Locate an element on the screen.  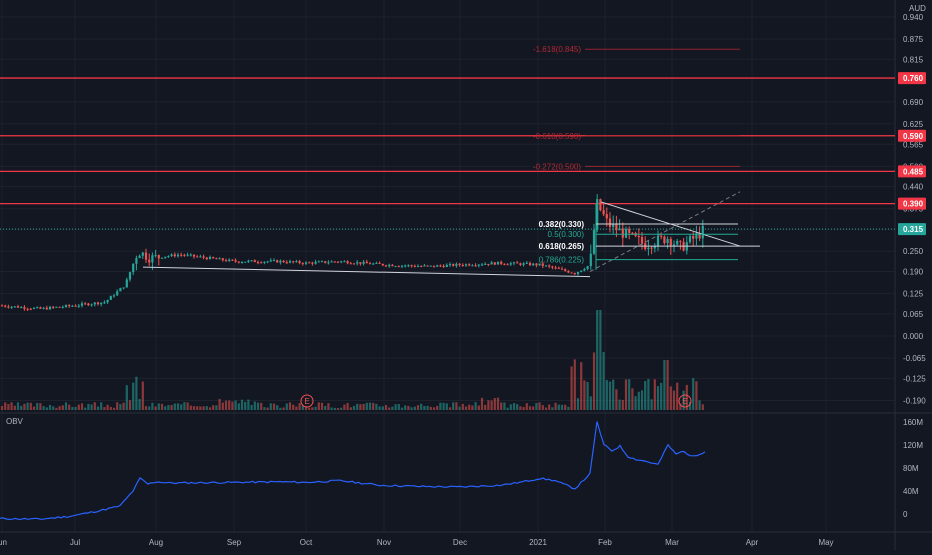
price-tick-label: 0.565 is located at coordinates (913, 144).